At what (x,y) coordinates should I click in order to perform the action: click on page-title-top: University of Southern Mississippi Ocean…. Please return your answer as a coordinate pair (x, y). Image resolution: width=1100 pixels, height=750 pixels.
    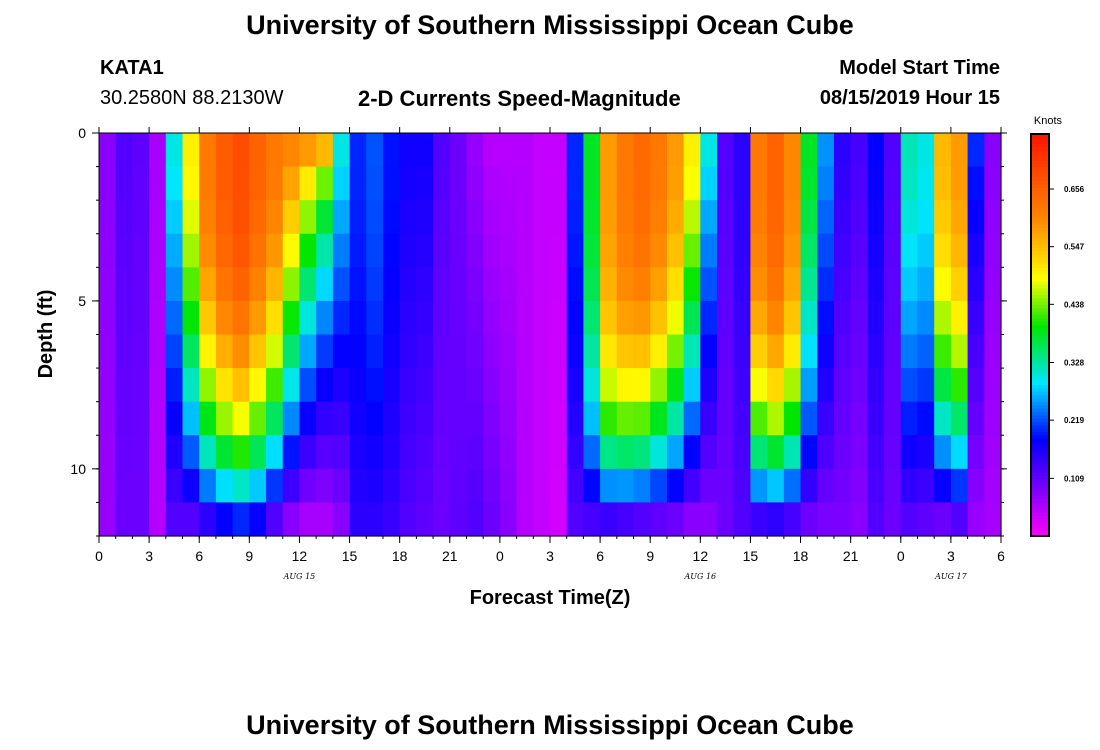
    Looking at the image, I should click on (550, 25).